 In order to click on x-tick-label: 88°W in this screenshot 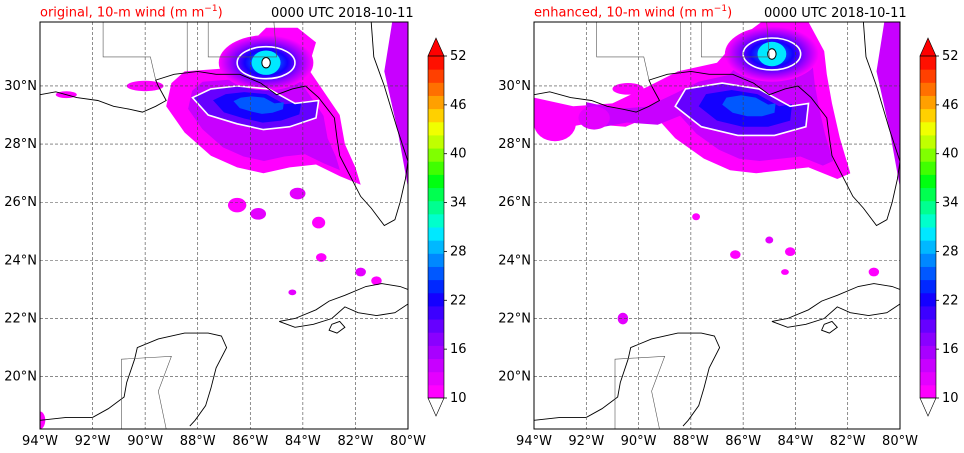, I will do `click(198, 441)`.